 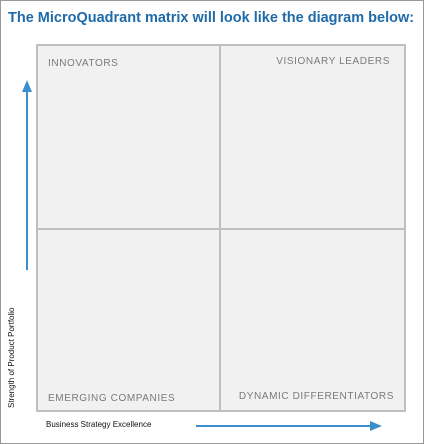 What do you see at coordinates (11, 358) in the screenshot?
I see `y-axis-label: Strength of Product Portfolio` at bounding box center [11, 358].